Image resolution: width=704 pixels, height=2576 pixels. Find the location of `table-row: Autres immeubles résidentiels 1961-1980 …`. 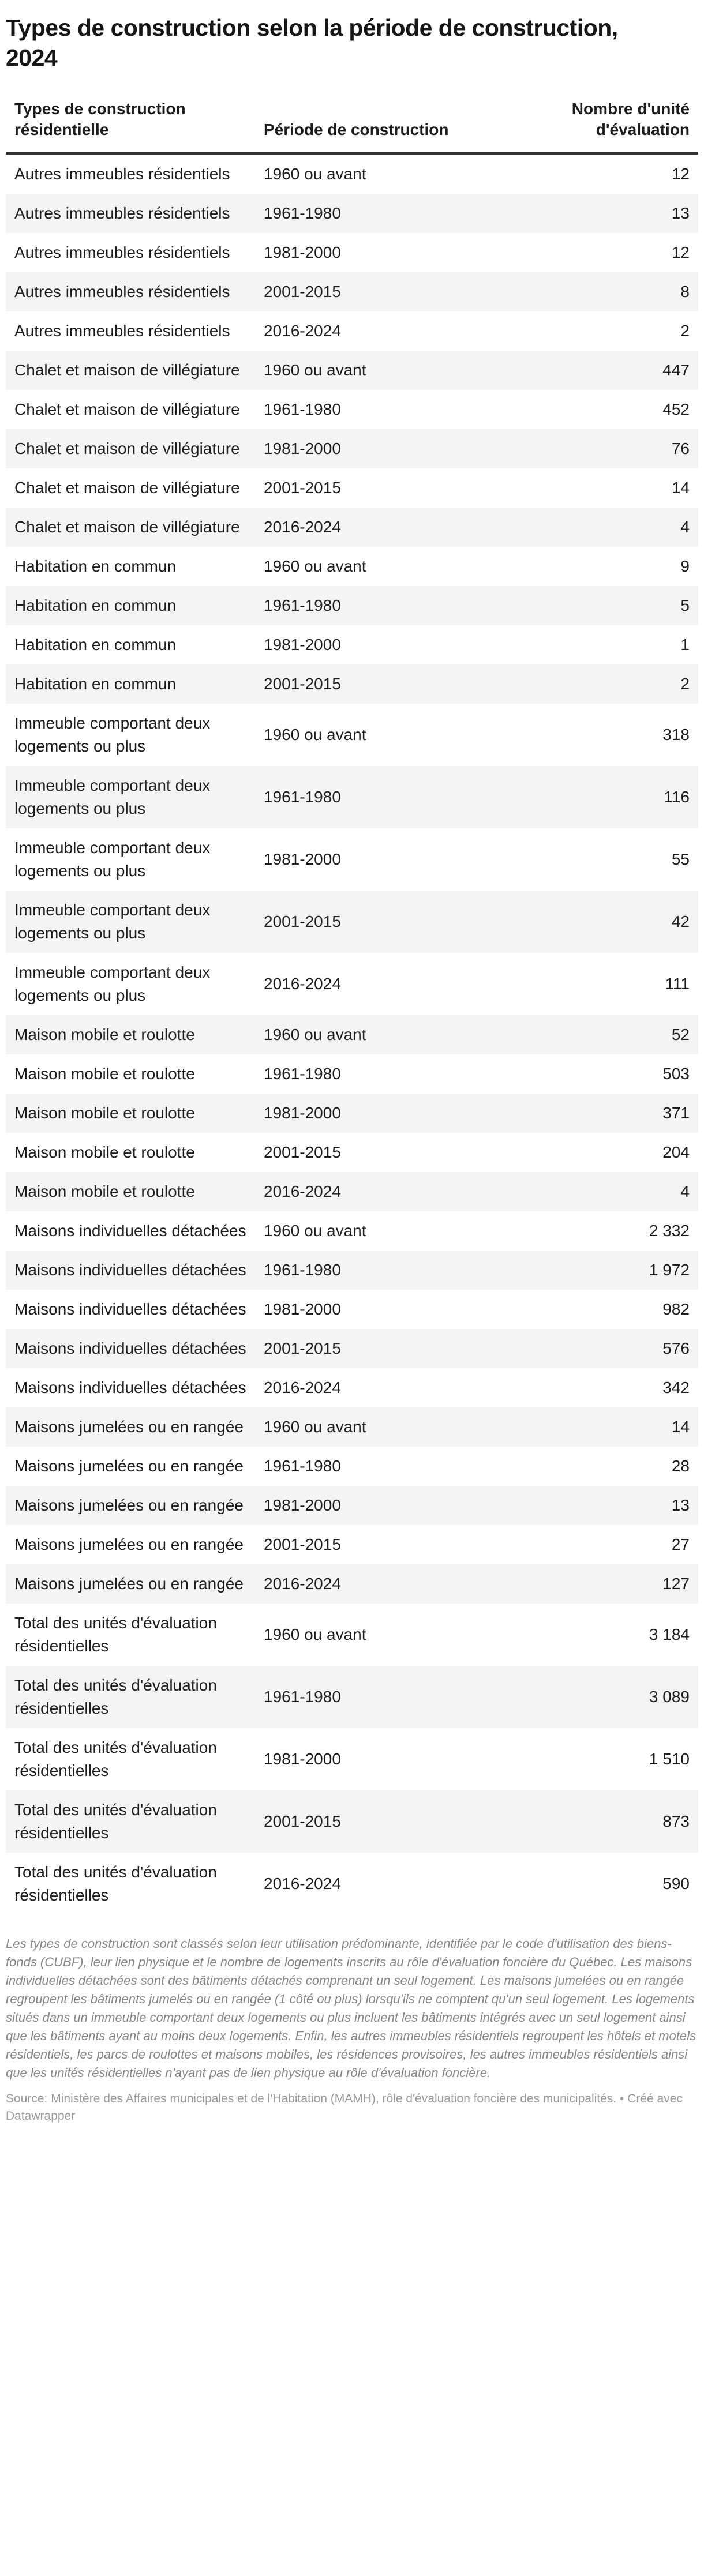

table-row: Autres immeubles résidentiels 1961-1980 … is located at coordinates (352, 213).